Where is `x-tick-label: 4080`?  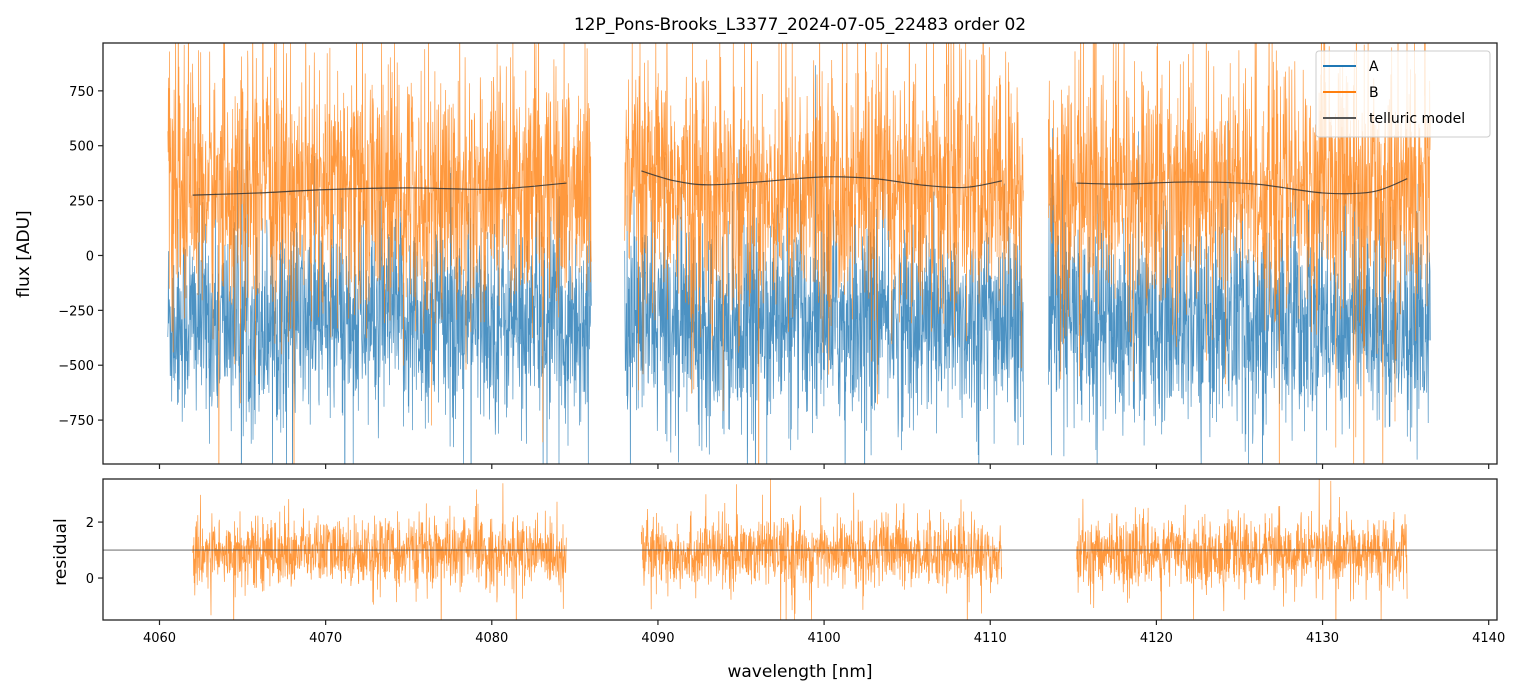
x-tick-label: 4080 is located at coordinates (491, 638).